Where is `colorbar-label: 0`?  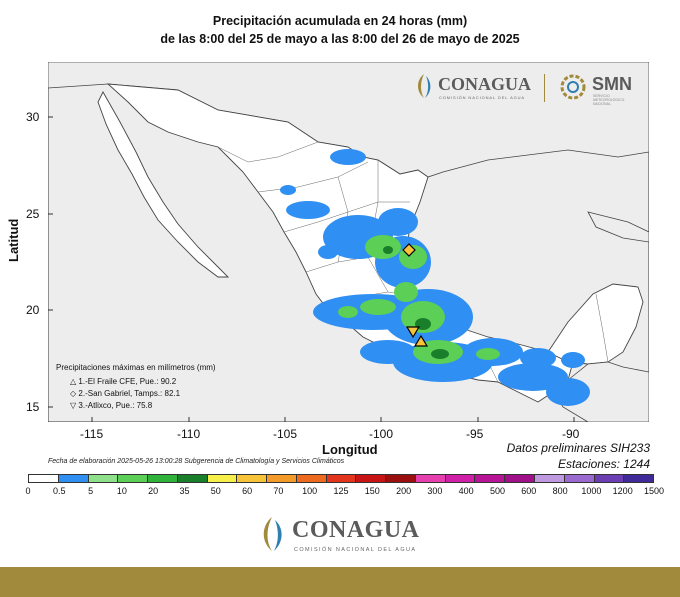 colorbar-label: 0 is located at coordinates (28, 491).